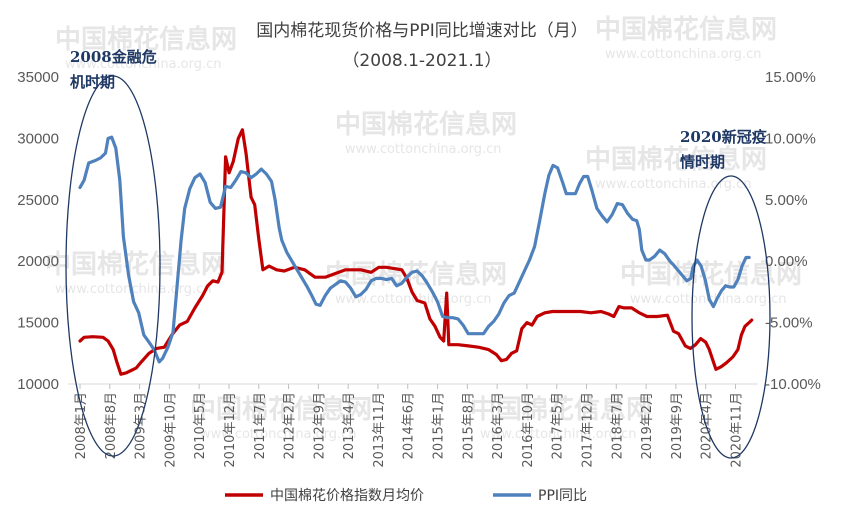 The image size is (841, 521). What do you see at coordinates (562, 496) in the screenshot?
I see `legend-label-ppi: PPI同比` at bounding box center [562, 496].